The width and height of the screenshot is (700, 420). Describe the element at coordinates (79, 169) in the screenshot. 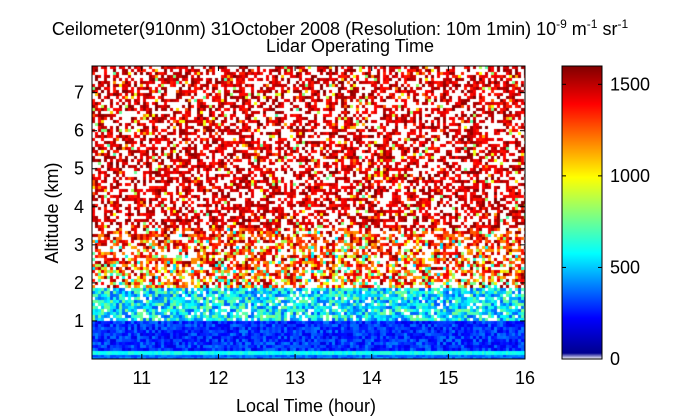

I see `y-tick-label: 5` at that location.